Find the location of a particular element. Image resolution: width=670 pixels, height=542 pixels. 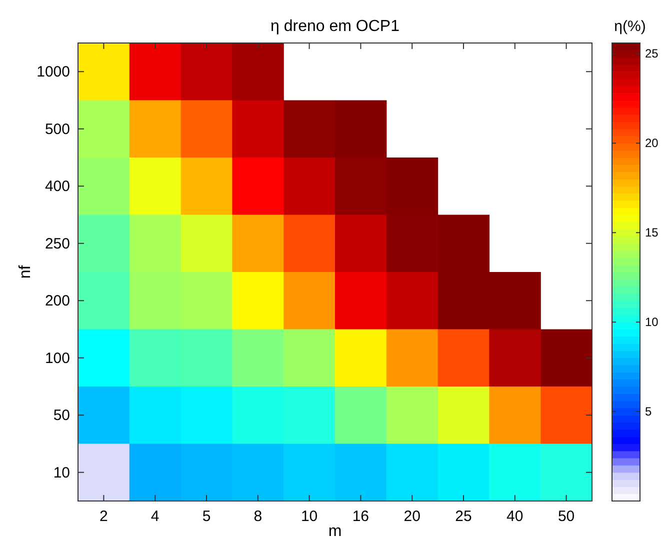

color-bar-label: 15 is located at coordinates (652, 233).